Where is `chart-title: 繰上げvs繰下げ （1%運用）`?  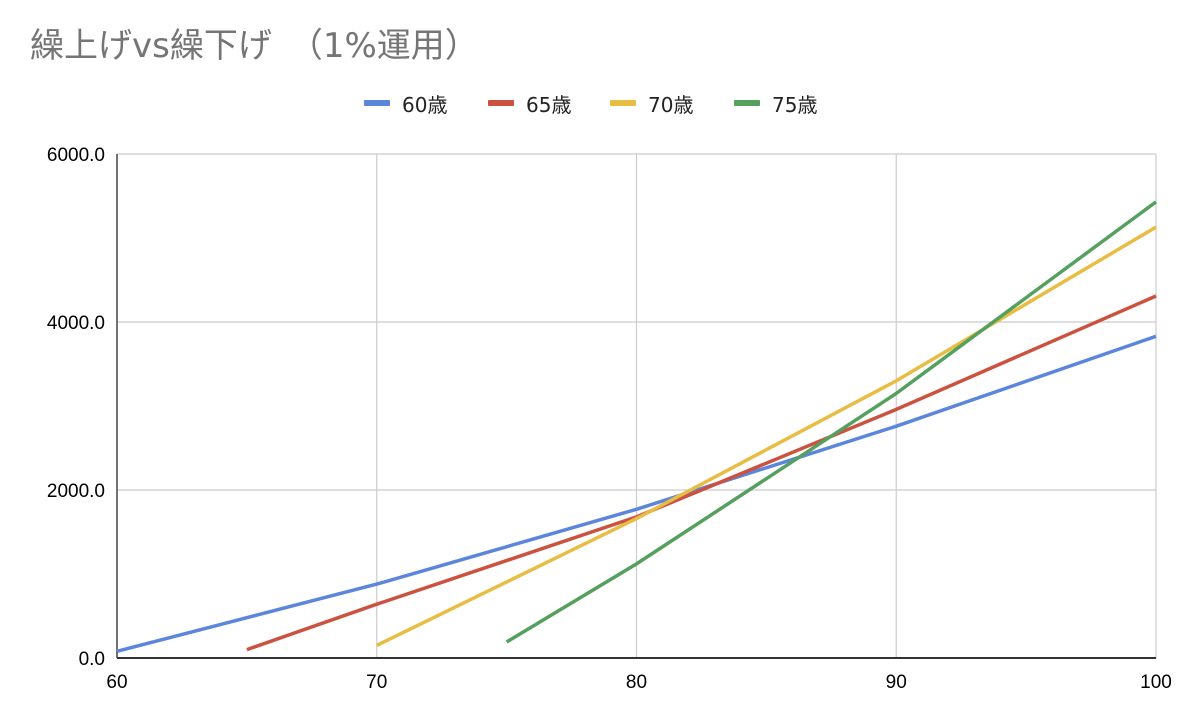
chart-title: 繰上げvs繰下げ （1%運用） is located at coordinates (254, 46).